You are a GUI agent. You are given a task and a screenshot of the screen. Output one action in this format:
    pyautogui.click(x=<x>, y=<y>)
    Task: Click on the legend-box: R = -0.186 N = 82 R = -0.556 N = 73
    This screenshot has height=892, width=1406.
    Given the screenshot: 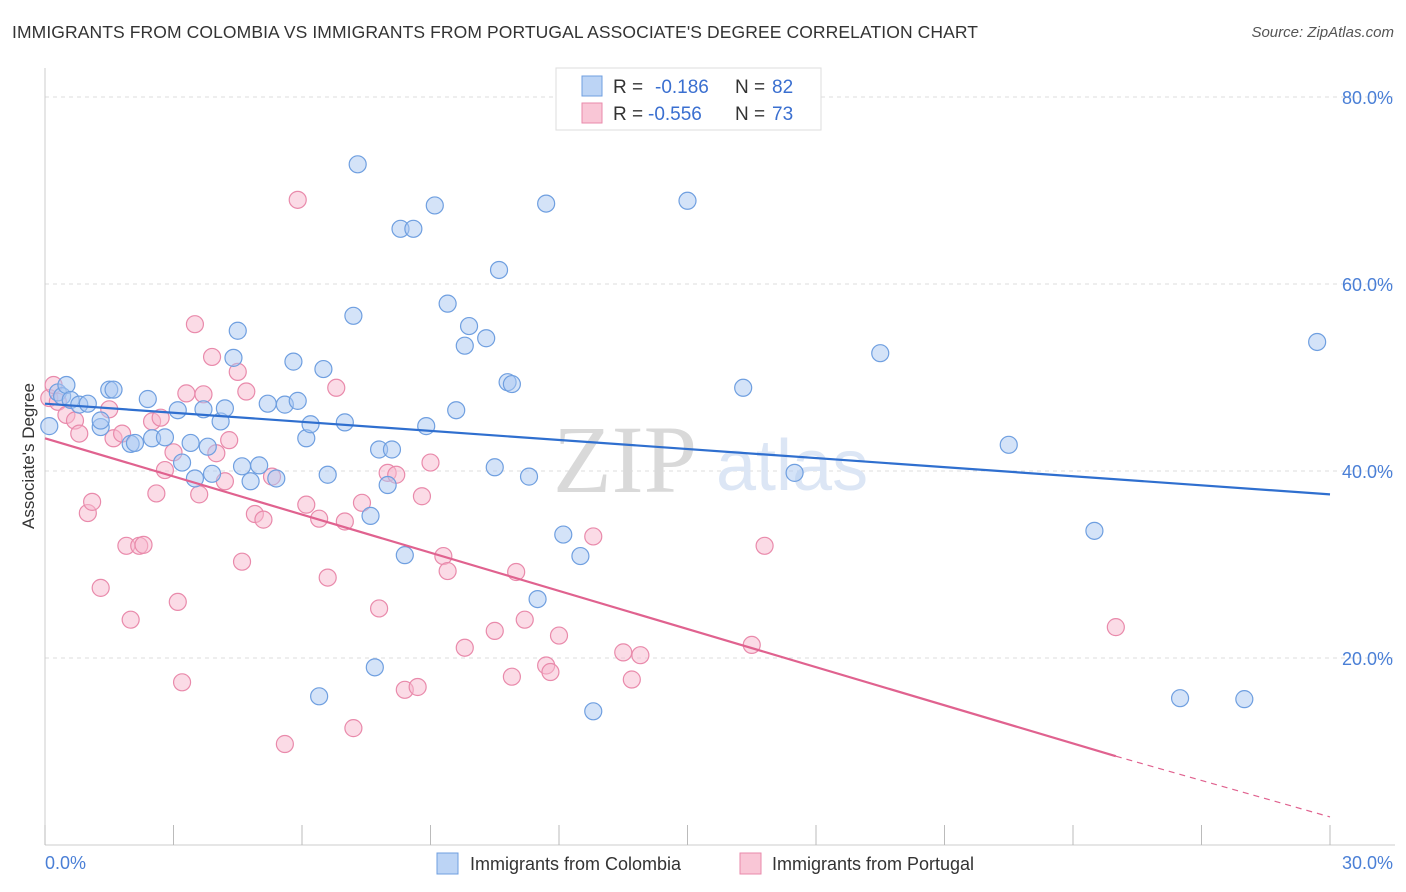 What is the action you would take?
    pyautogui.click(x=688, y=99)
    